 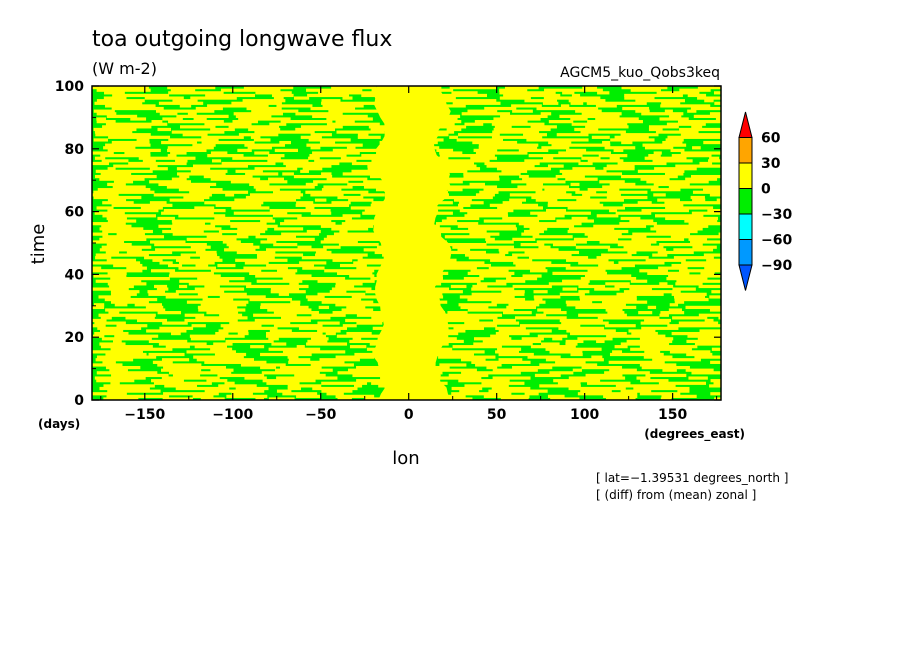 What do you see at coordinates (745, 175) in the screenshot?
I see `colorbar-segment` at bounding box center [745, 175].